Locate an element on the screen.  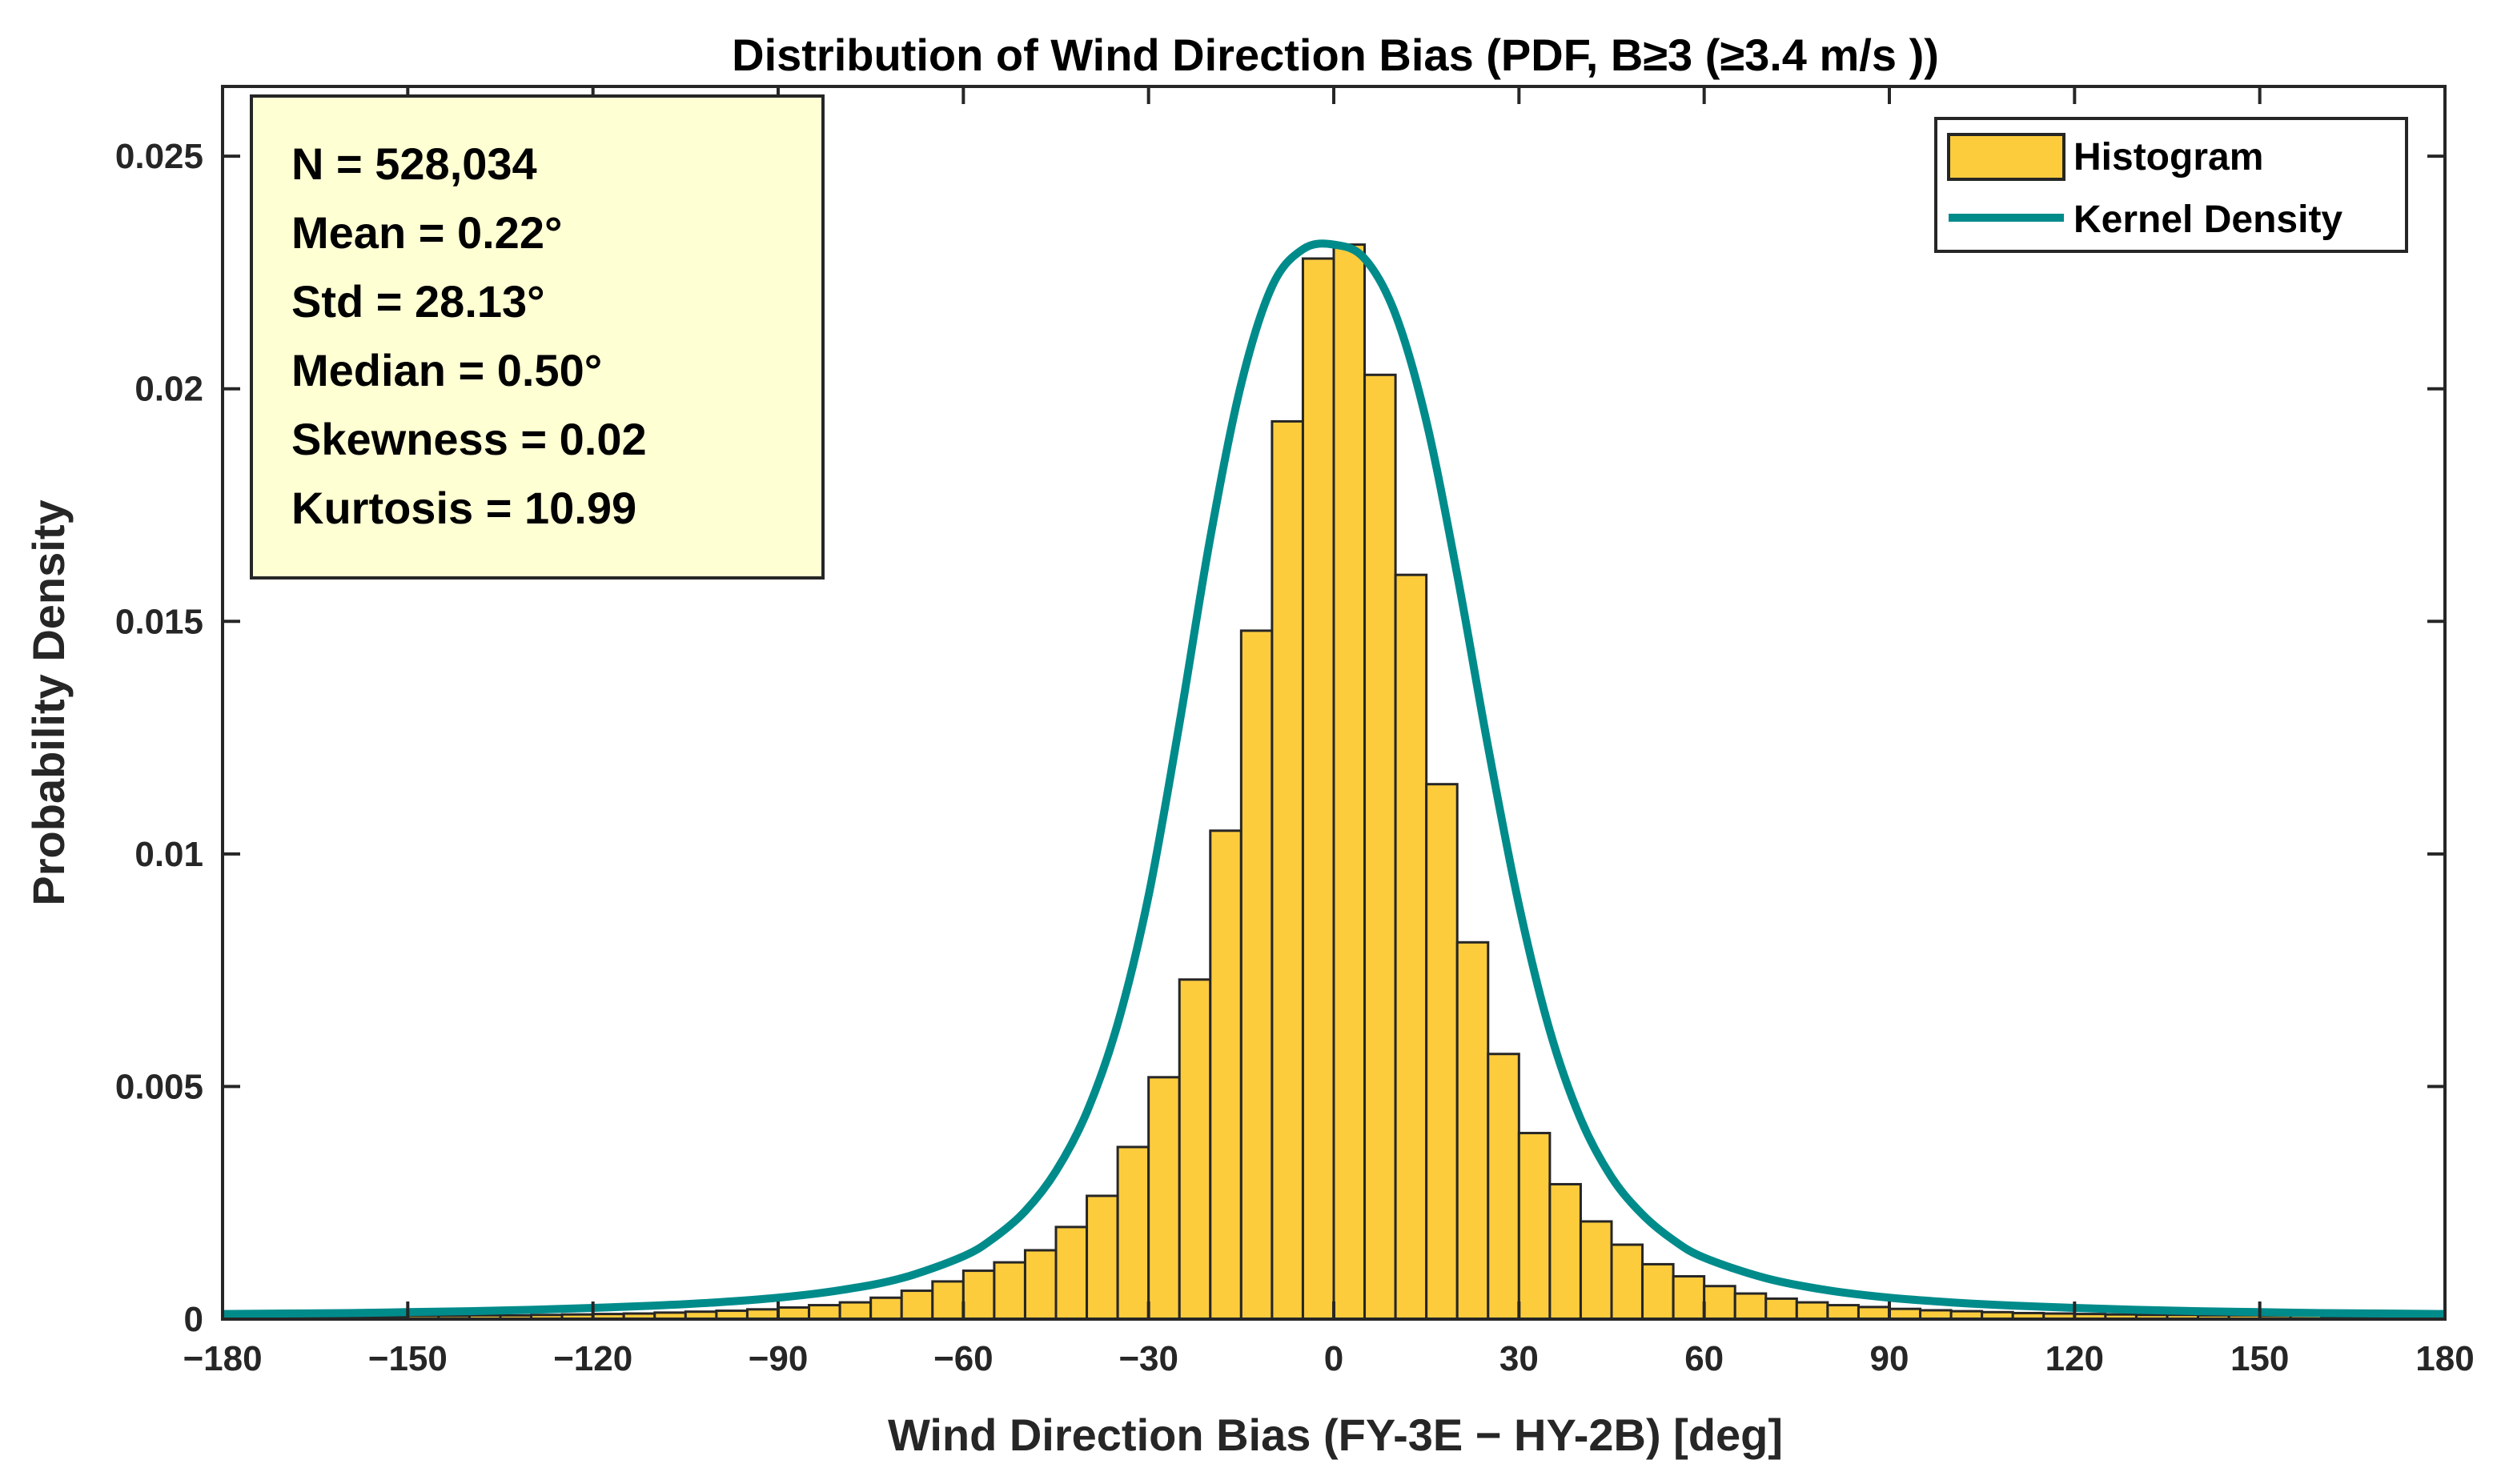
x-tick-label: −150 is located at coordinates (408, 1358).